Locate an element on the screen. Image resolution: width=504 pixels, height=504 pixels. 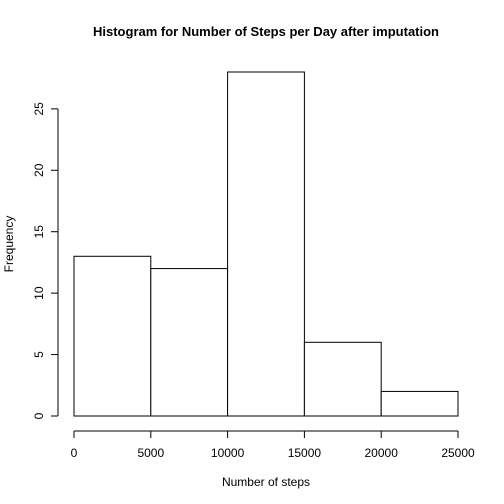
y-tick-label-2: 10 is located at coordinates (39, 293).